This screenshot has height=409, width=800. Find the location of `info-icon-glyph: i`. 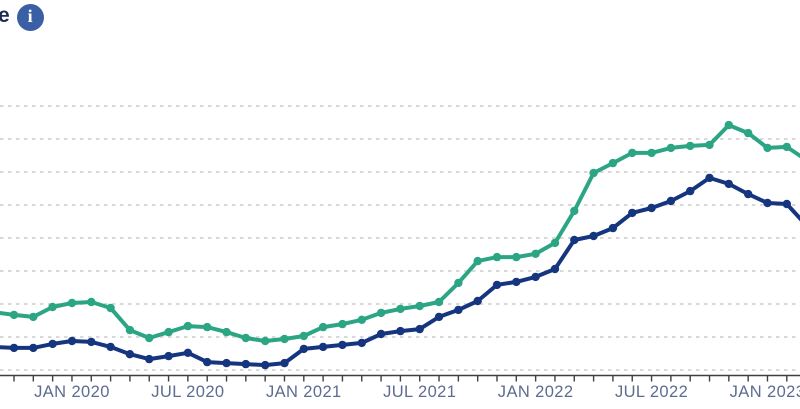

info-icon-glyph: i is located at coordinates (30, 16).